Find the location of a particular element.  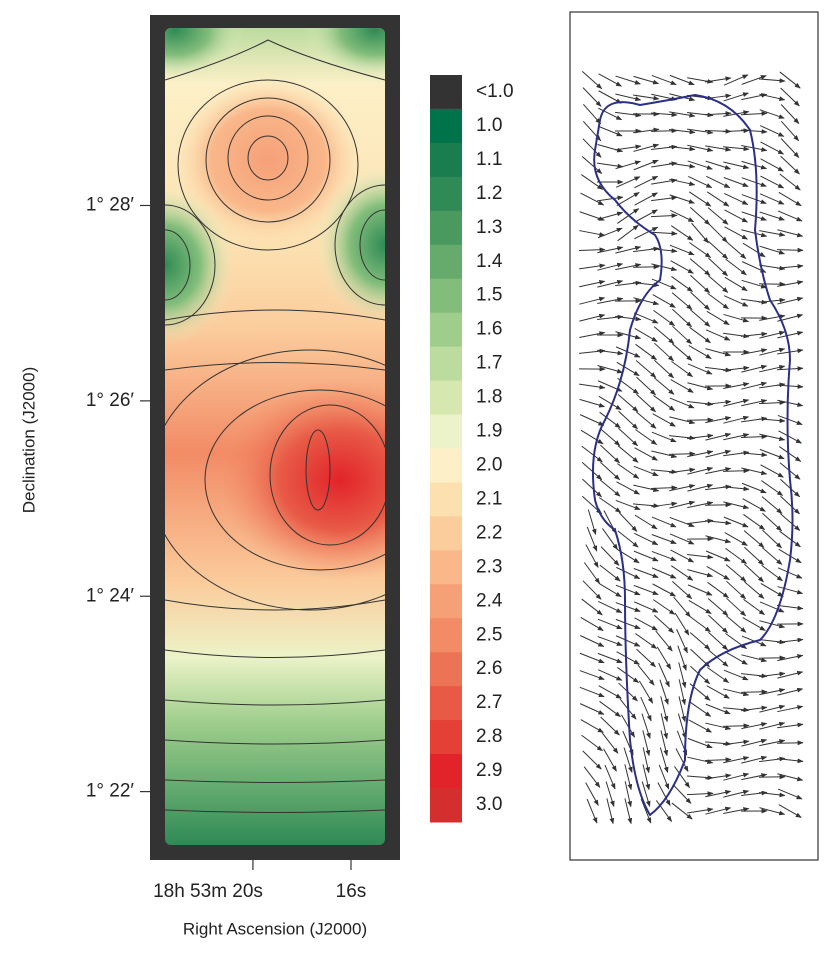

colorbar-label: 1.3 is located at coordinates (489, 227).